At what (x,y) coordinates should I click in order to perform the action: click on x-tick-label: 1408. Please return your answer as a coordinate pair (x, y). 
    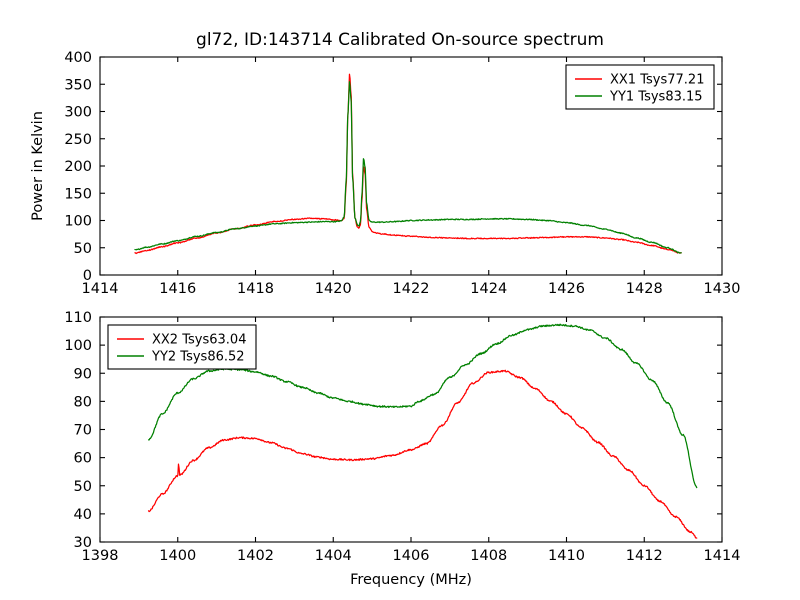
    Looking at the image, I should click on (488, 556).